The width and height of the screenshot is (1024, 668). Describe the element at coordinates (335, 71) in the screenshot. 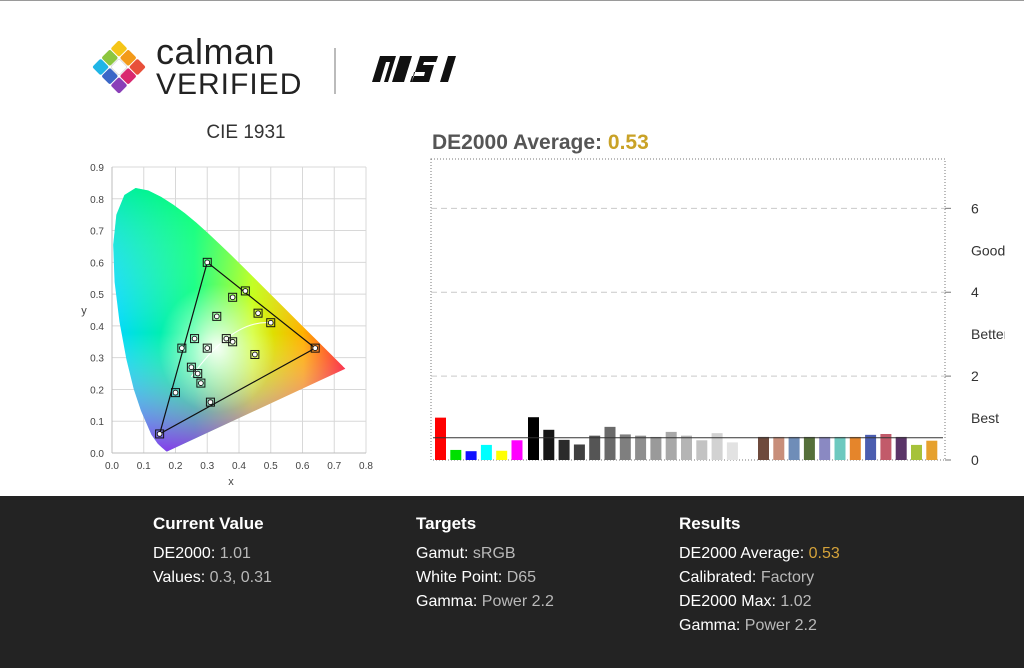

I see `logo-divider` at that location.